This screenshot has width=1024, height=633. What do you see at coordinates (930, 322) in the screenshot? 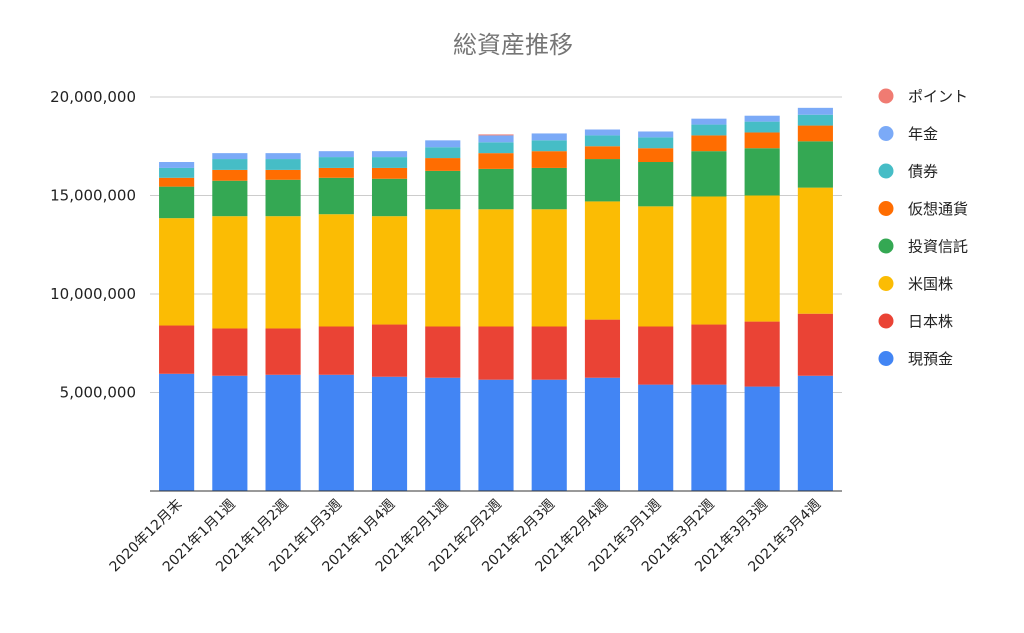
I see `legend-label: 日本株` at bounding box center [930, 322].